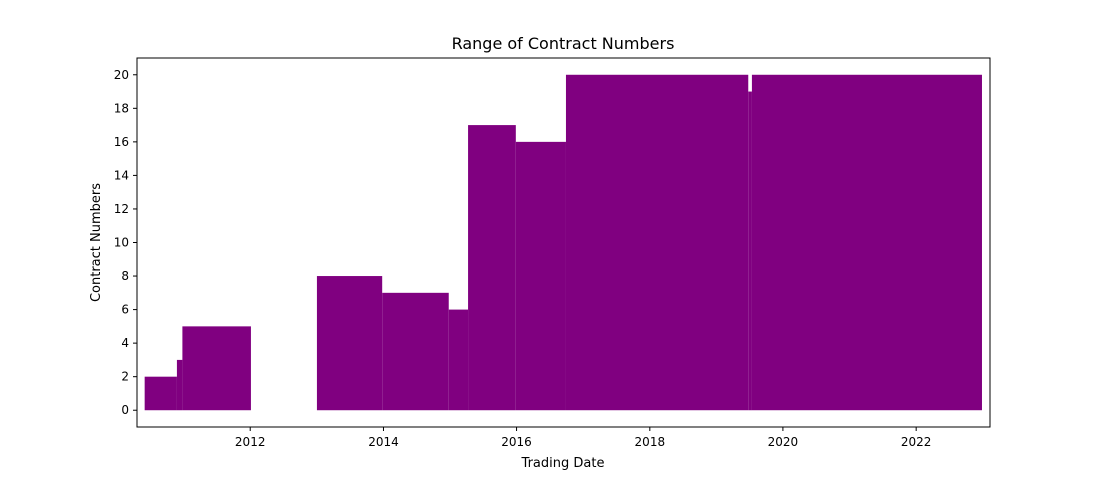 The image size is (1100, 480). What do you see at coordinates (516, 442) in the screenshot?
I see `x-tick-label: 2016` at bounding box center [516, 442].